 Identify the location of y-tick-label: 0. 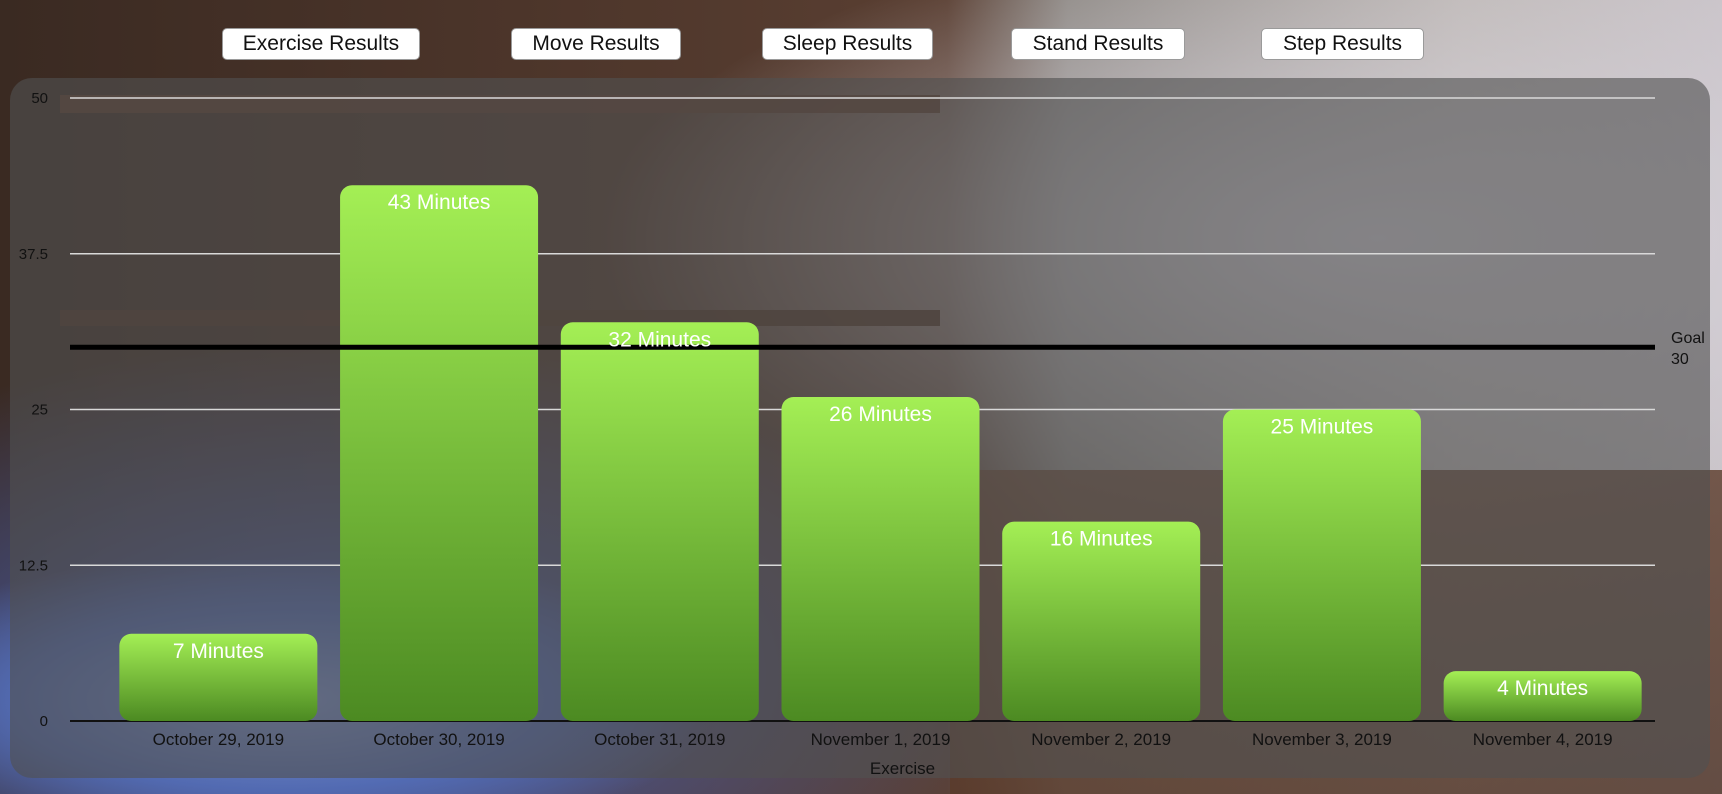
(44, 721).